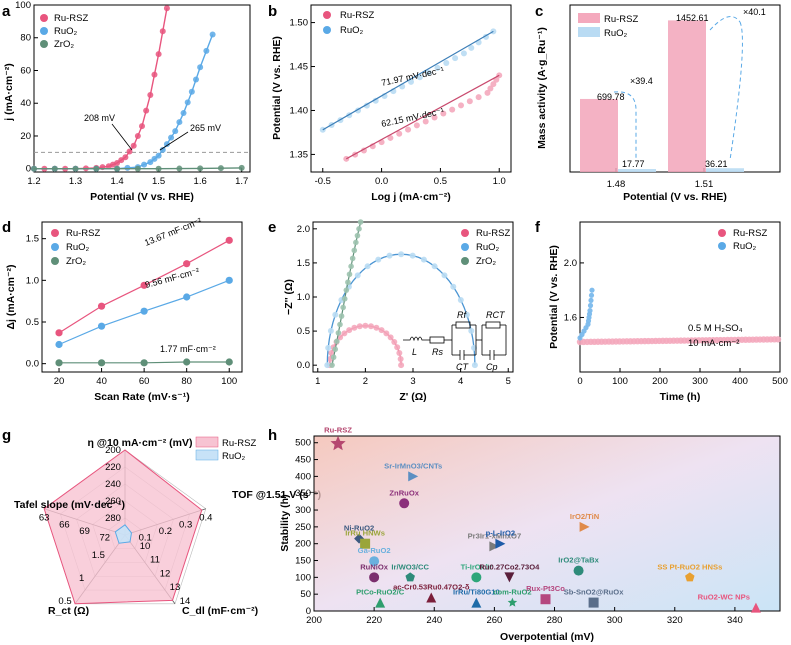 This screenshot has width=791, height=645. Describe the element at coordinates (303, 476) in the screenshot. I see `y-tick-label: 400` at that location.